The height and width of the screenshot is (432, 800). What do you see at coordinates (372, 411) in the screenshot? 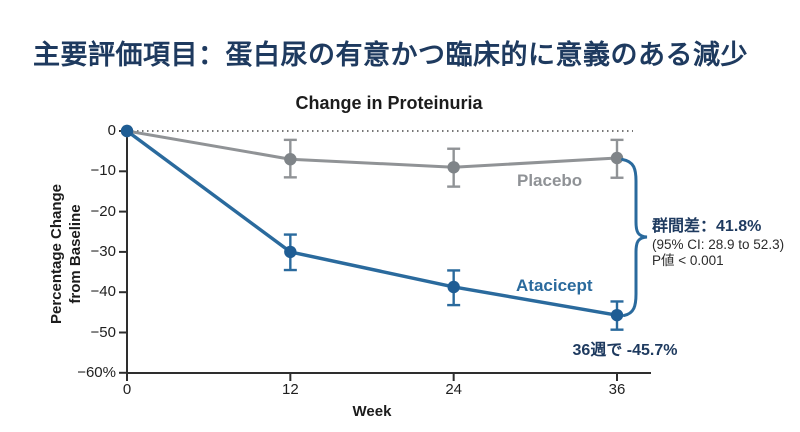
I see `x-axis-label: Week` at bounding box center [372, 411].